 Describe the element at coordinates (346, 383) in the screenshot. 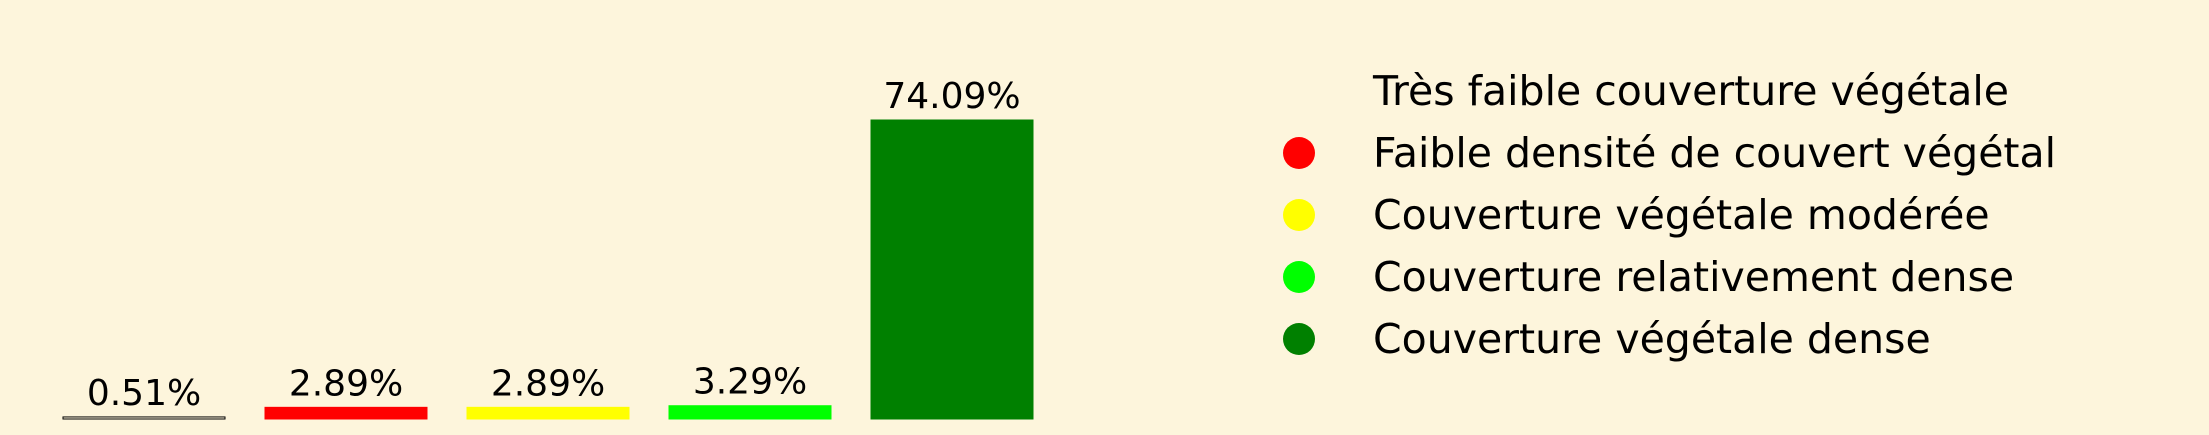

I see `bar-value-label-2: 2.89%` at that location.